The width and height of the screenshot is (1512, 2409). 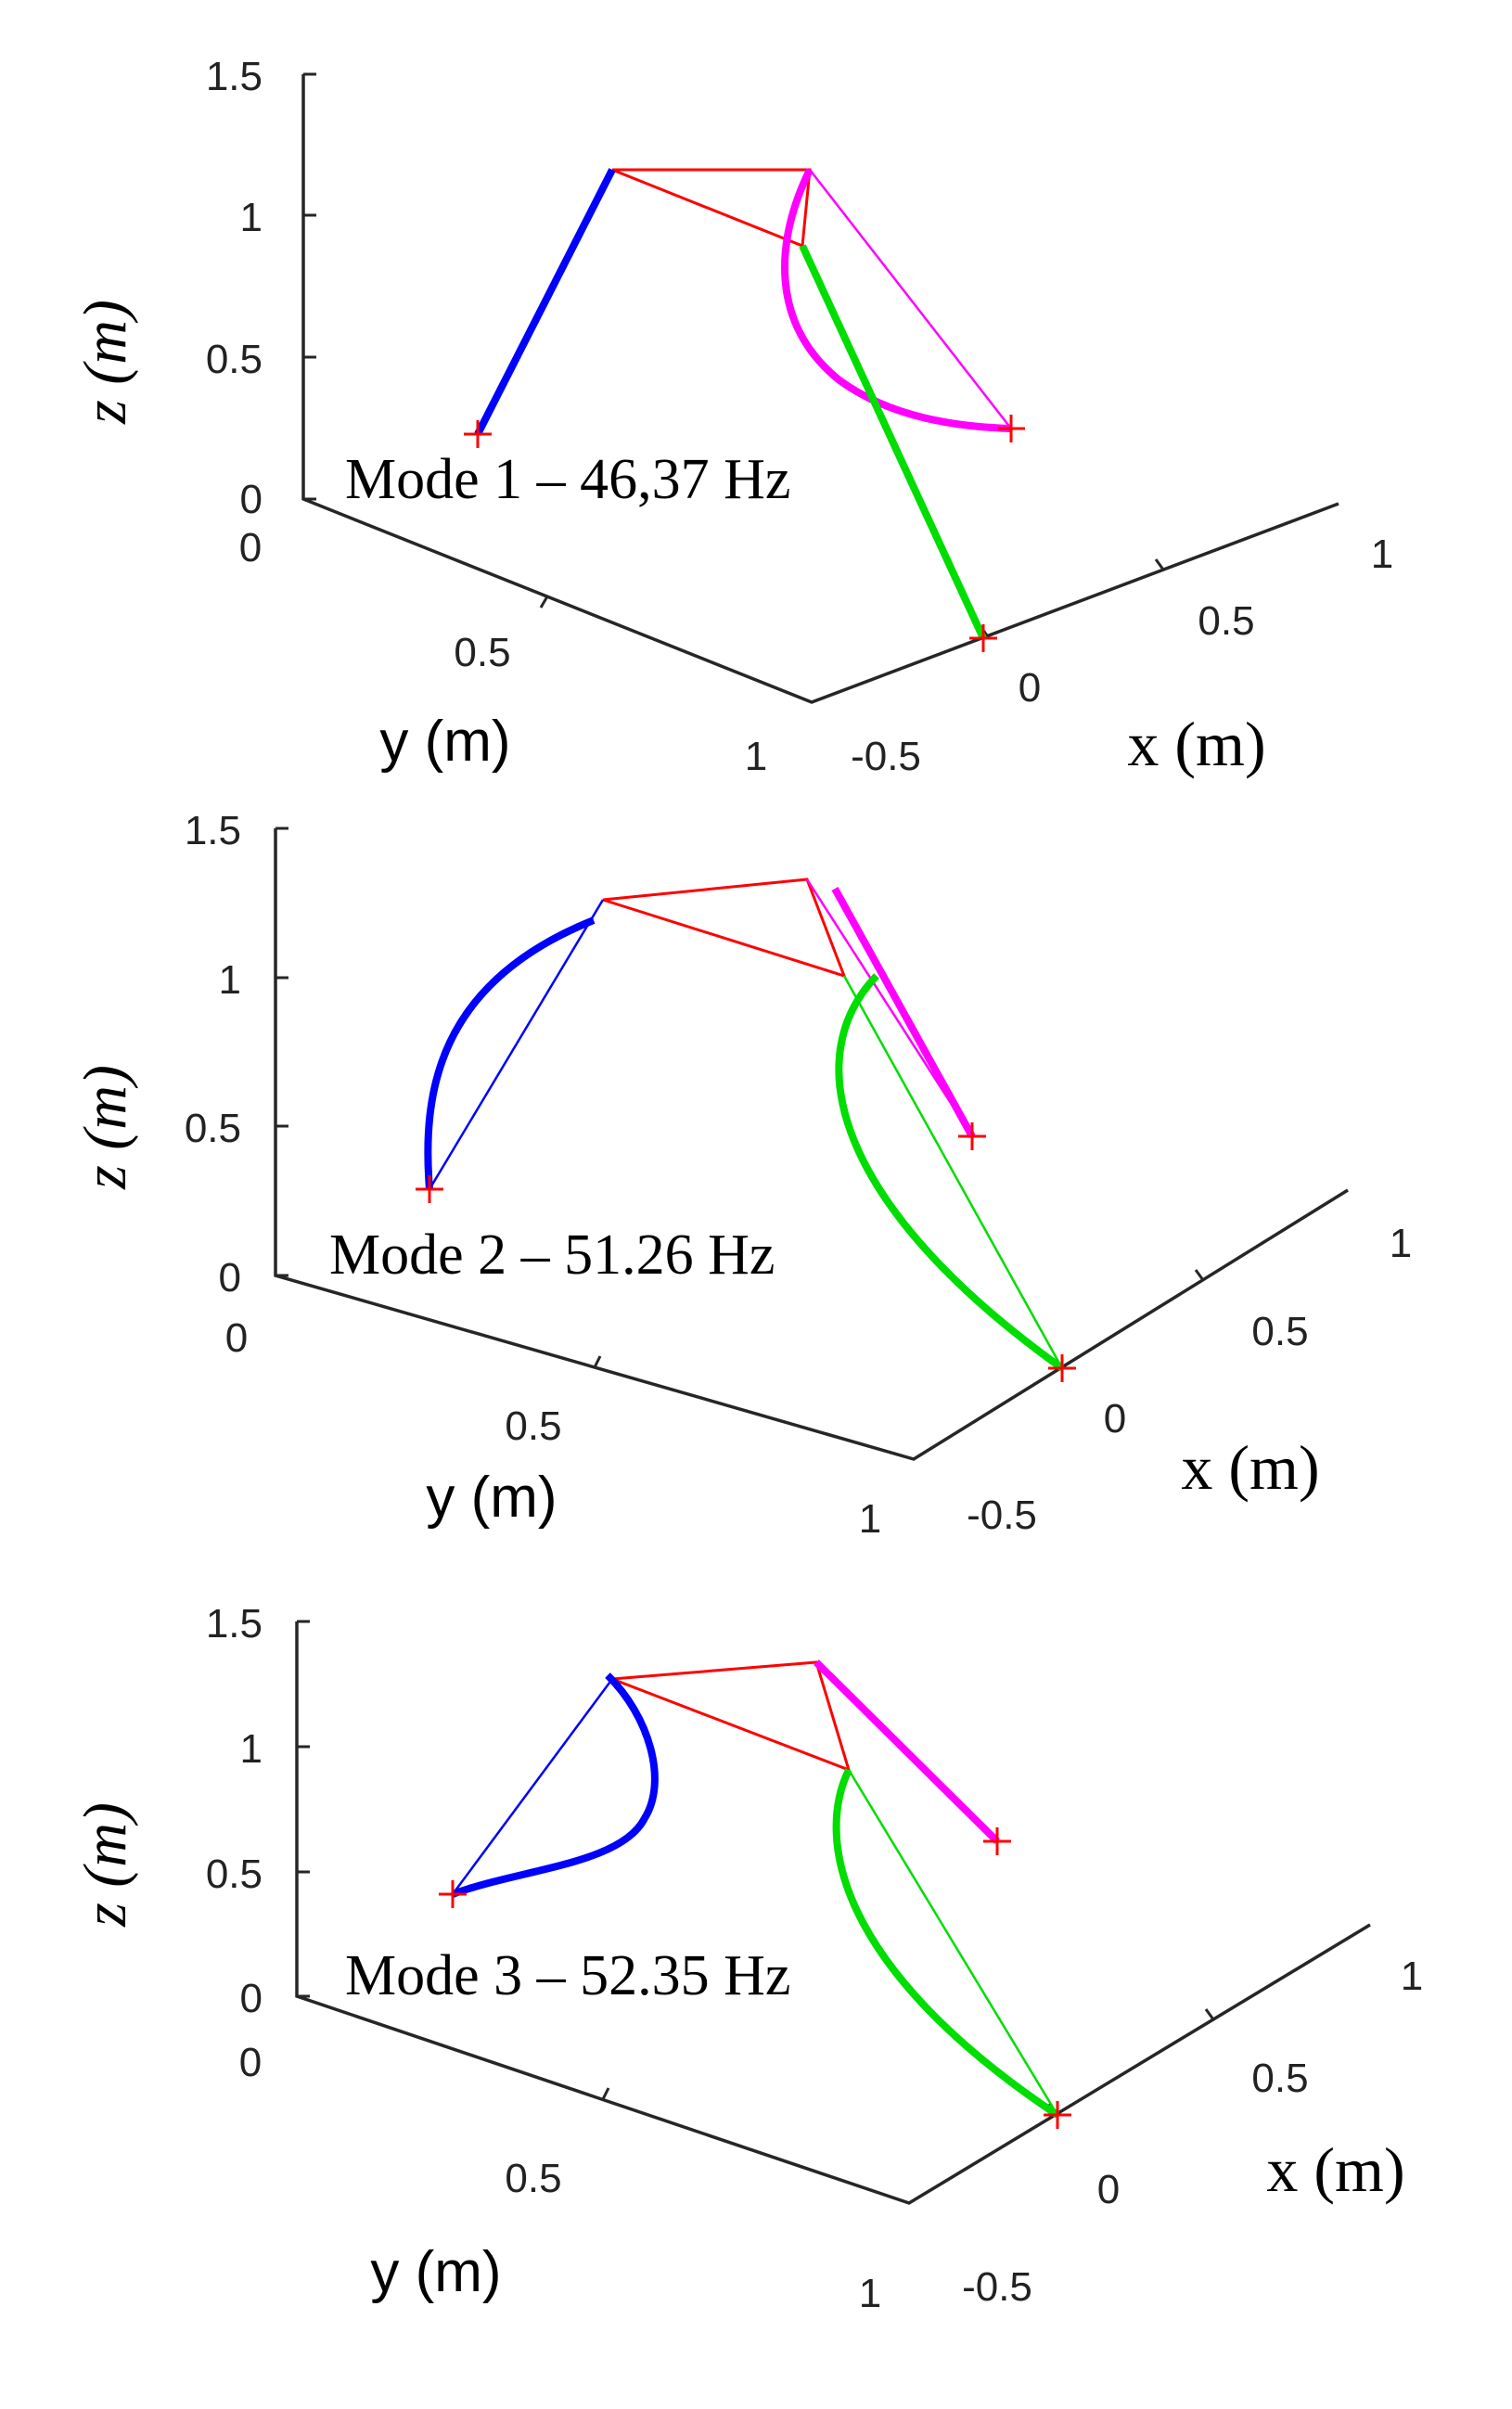 I want to click on mode-title: Mode 3 – 52.35 Hz, so click(x=567, y=1975).